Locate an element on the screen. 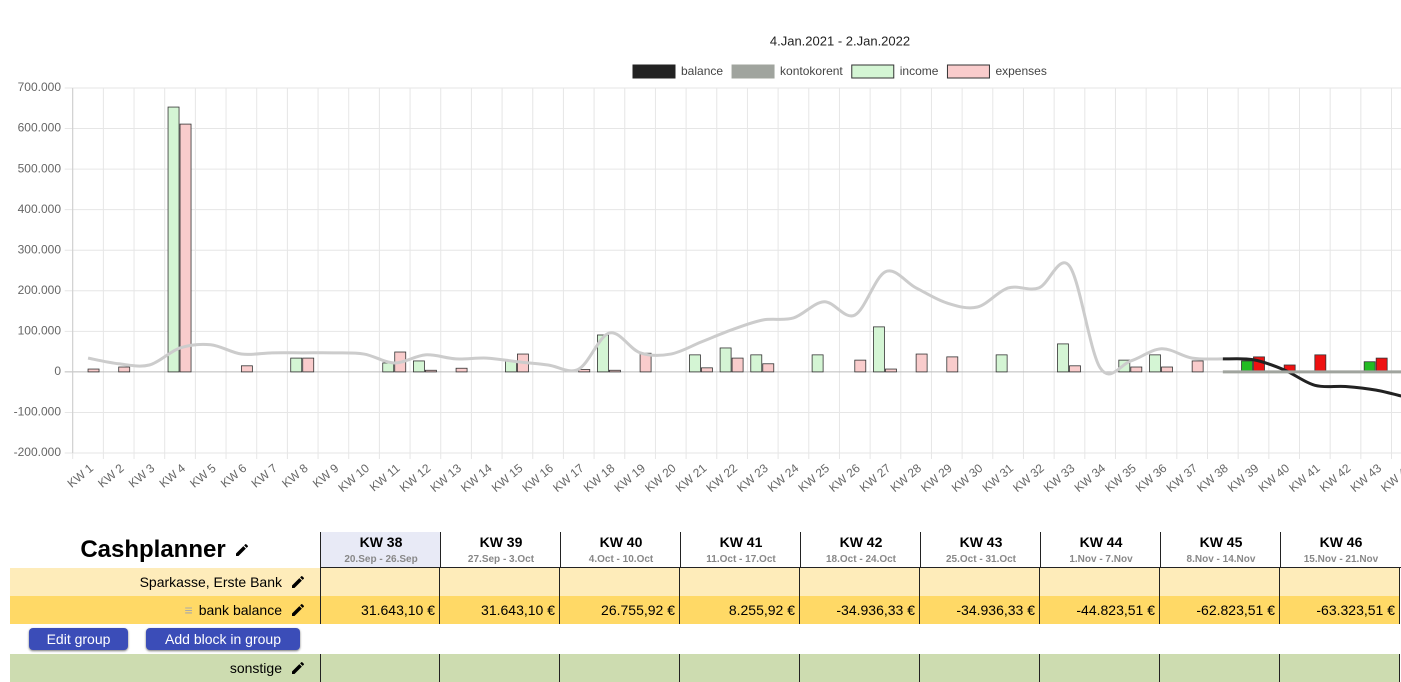  y-tick-label: 0 is located at coordinates (57, 371).